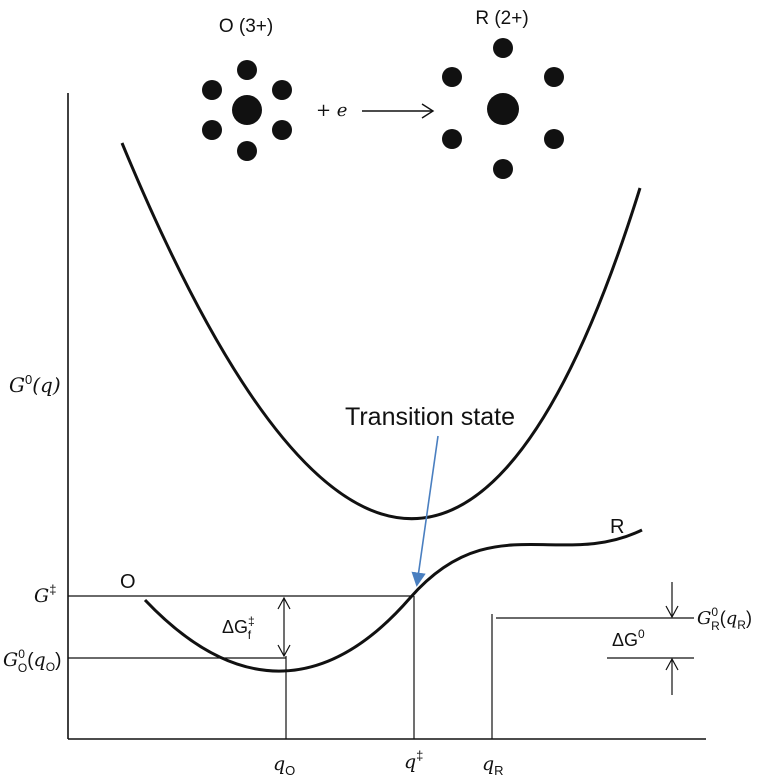  I want to click on delta-g0-arrows, so click(672, 638).